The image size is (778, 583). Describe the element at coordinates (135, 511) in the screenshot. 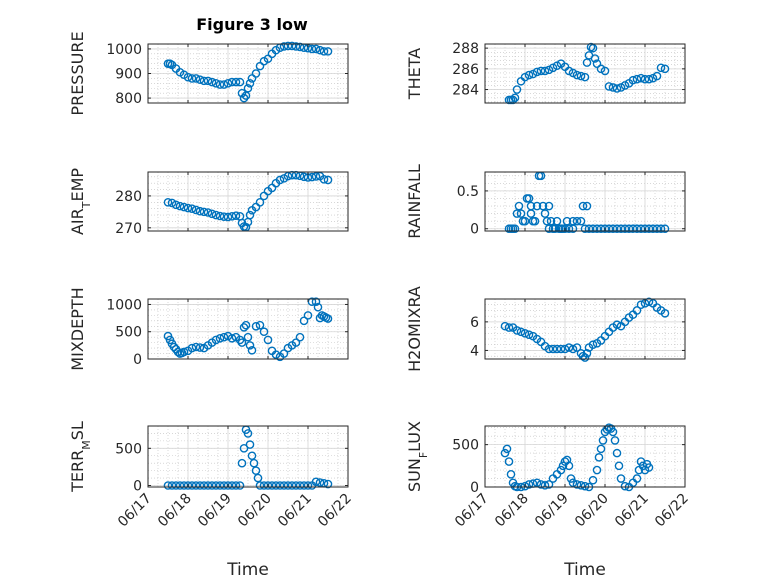

I see `x-tick-label: 06/17` at that location.